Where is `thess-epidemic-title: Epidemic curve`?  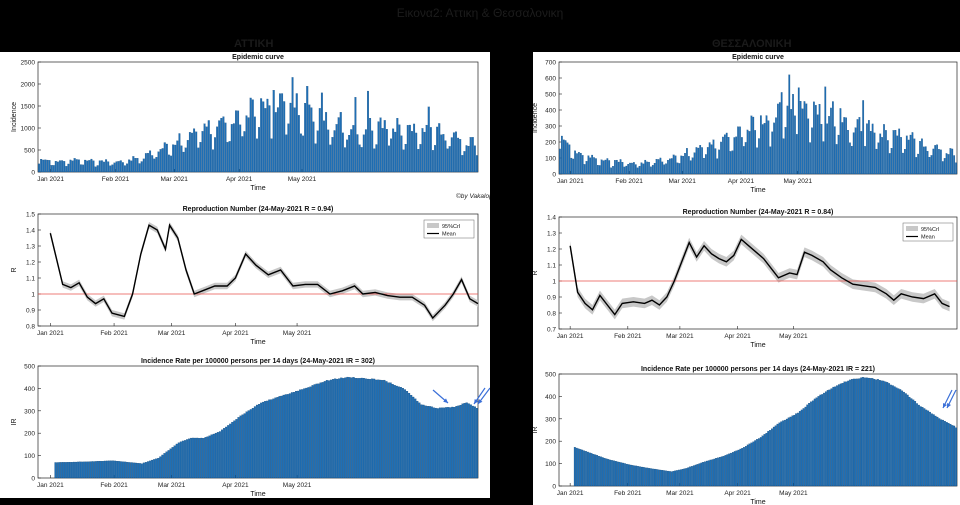 thess-epidemic-title: Epidemic curve is located at coordinates (758, 57).